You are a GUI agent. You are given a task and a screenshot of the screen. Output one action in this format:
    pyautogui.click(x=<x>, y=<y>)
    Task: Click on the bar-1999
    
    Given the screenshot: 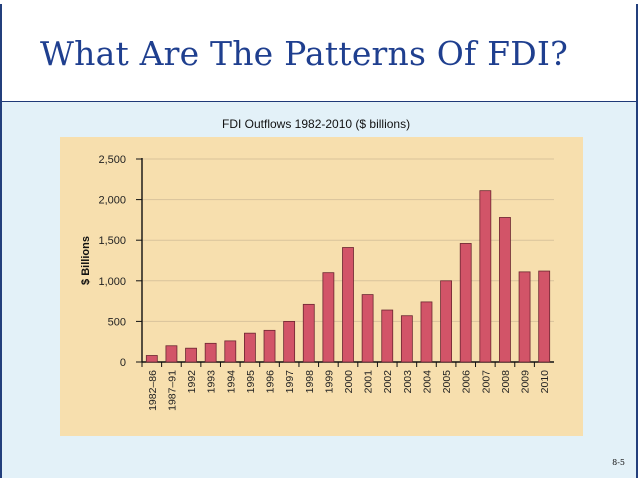 What is the action you would take?
    pyautogui.click(x=328, y=317)
    